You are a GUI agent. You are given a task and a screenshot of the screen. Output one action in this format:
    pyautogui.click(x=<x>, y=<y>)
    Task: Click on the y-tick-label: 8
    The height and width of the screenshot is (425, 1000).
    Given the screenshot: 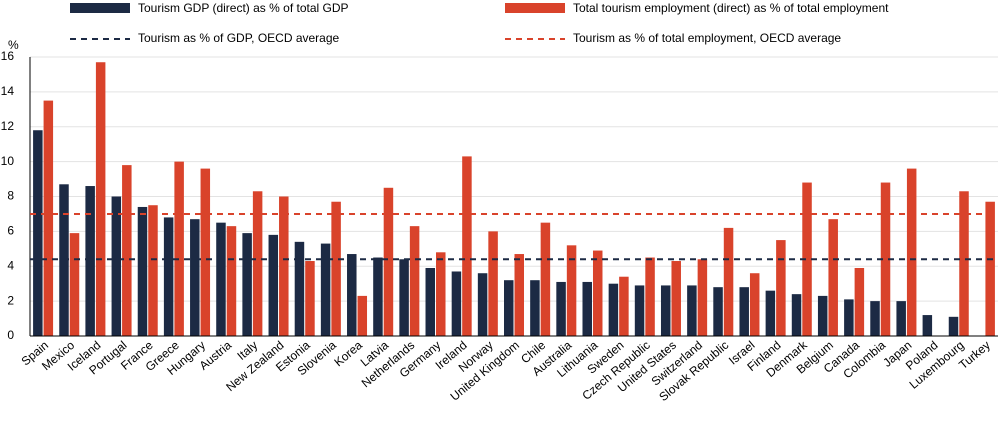 What is the action you would take?
    pyautogui.click(x=10, y=196)
    